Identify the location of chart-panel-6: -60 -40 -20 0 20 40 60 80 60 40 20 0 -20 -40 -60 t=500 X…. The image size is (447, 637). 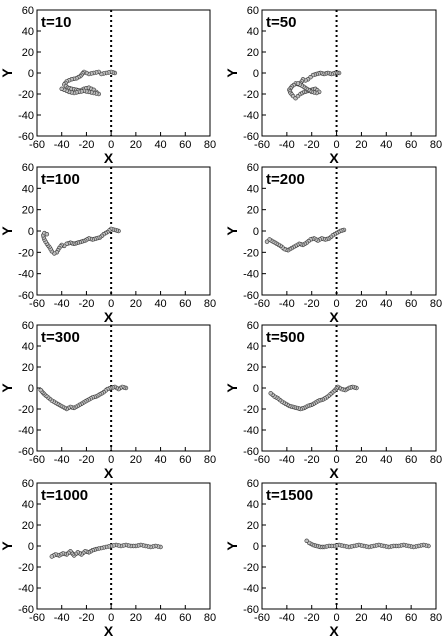
(333, 400).